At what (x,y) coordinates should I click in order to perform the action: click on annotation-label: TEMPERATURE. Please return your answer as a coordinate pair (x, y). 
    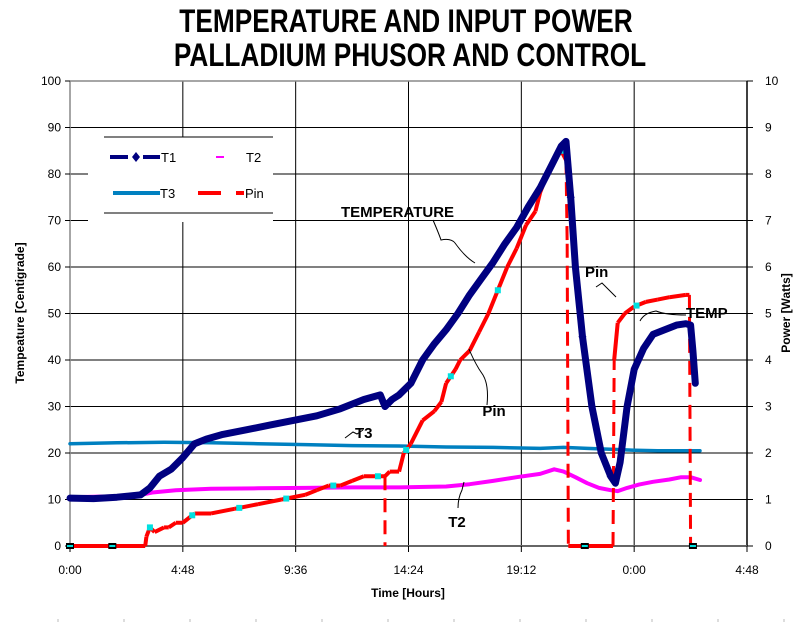
    Looking at the image, I should click on (397, 212).